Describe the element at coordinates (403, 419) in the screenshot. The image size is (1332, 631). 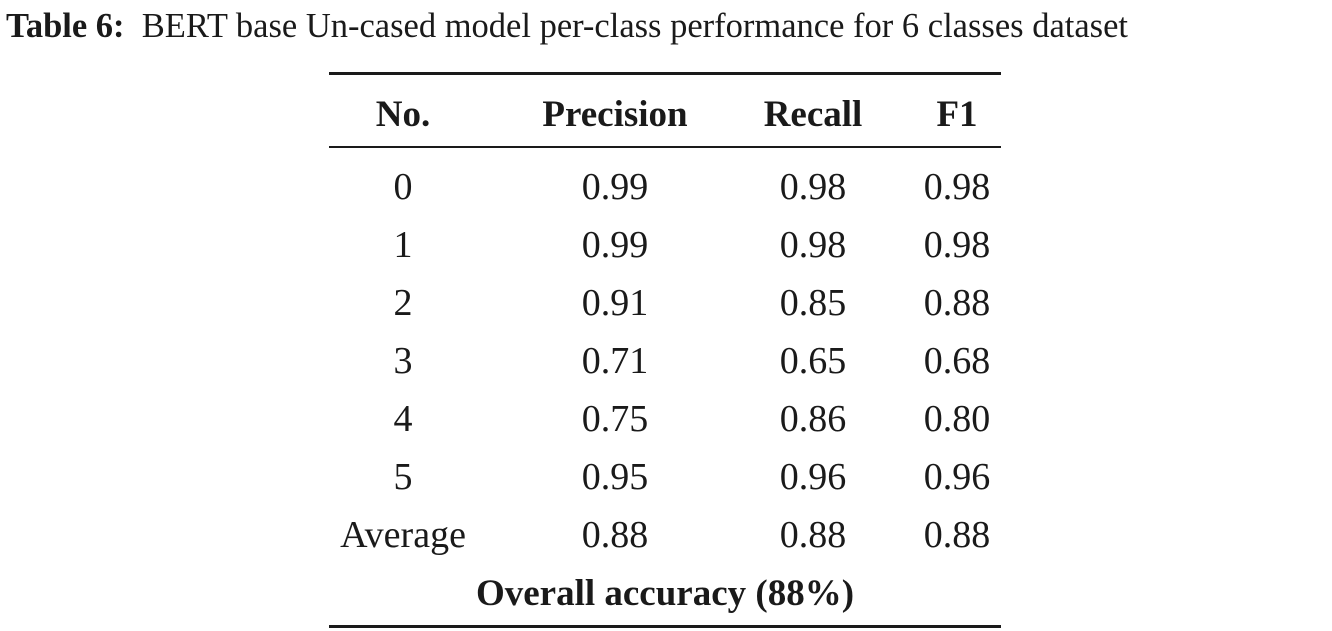
I see `row-label: 4` at that location.